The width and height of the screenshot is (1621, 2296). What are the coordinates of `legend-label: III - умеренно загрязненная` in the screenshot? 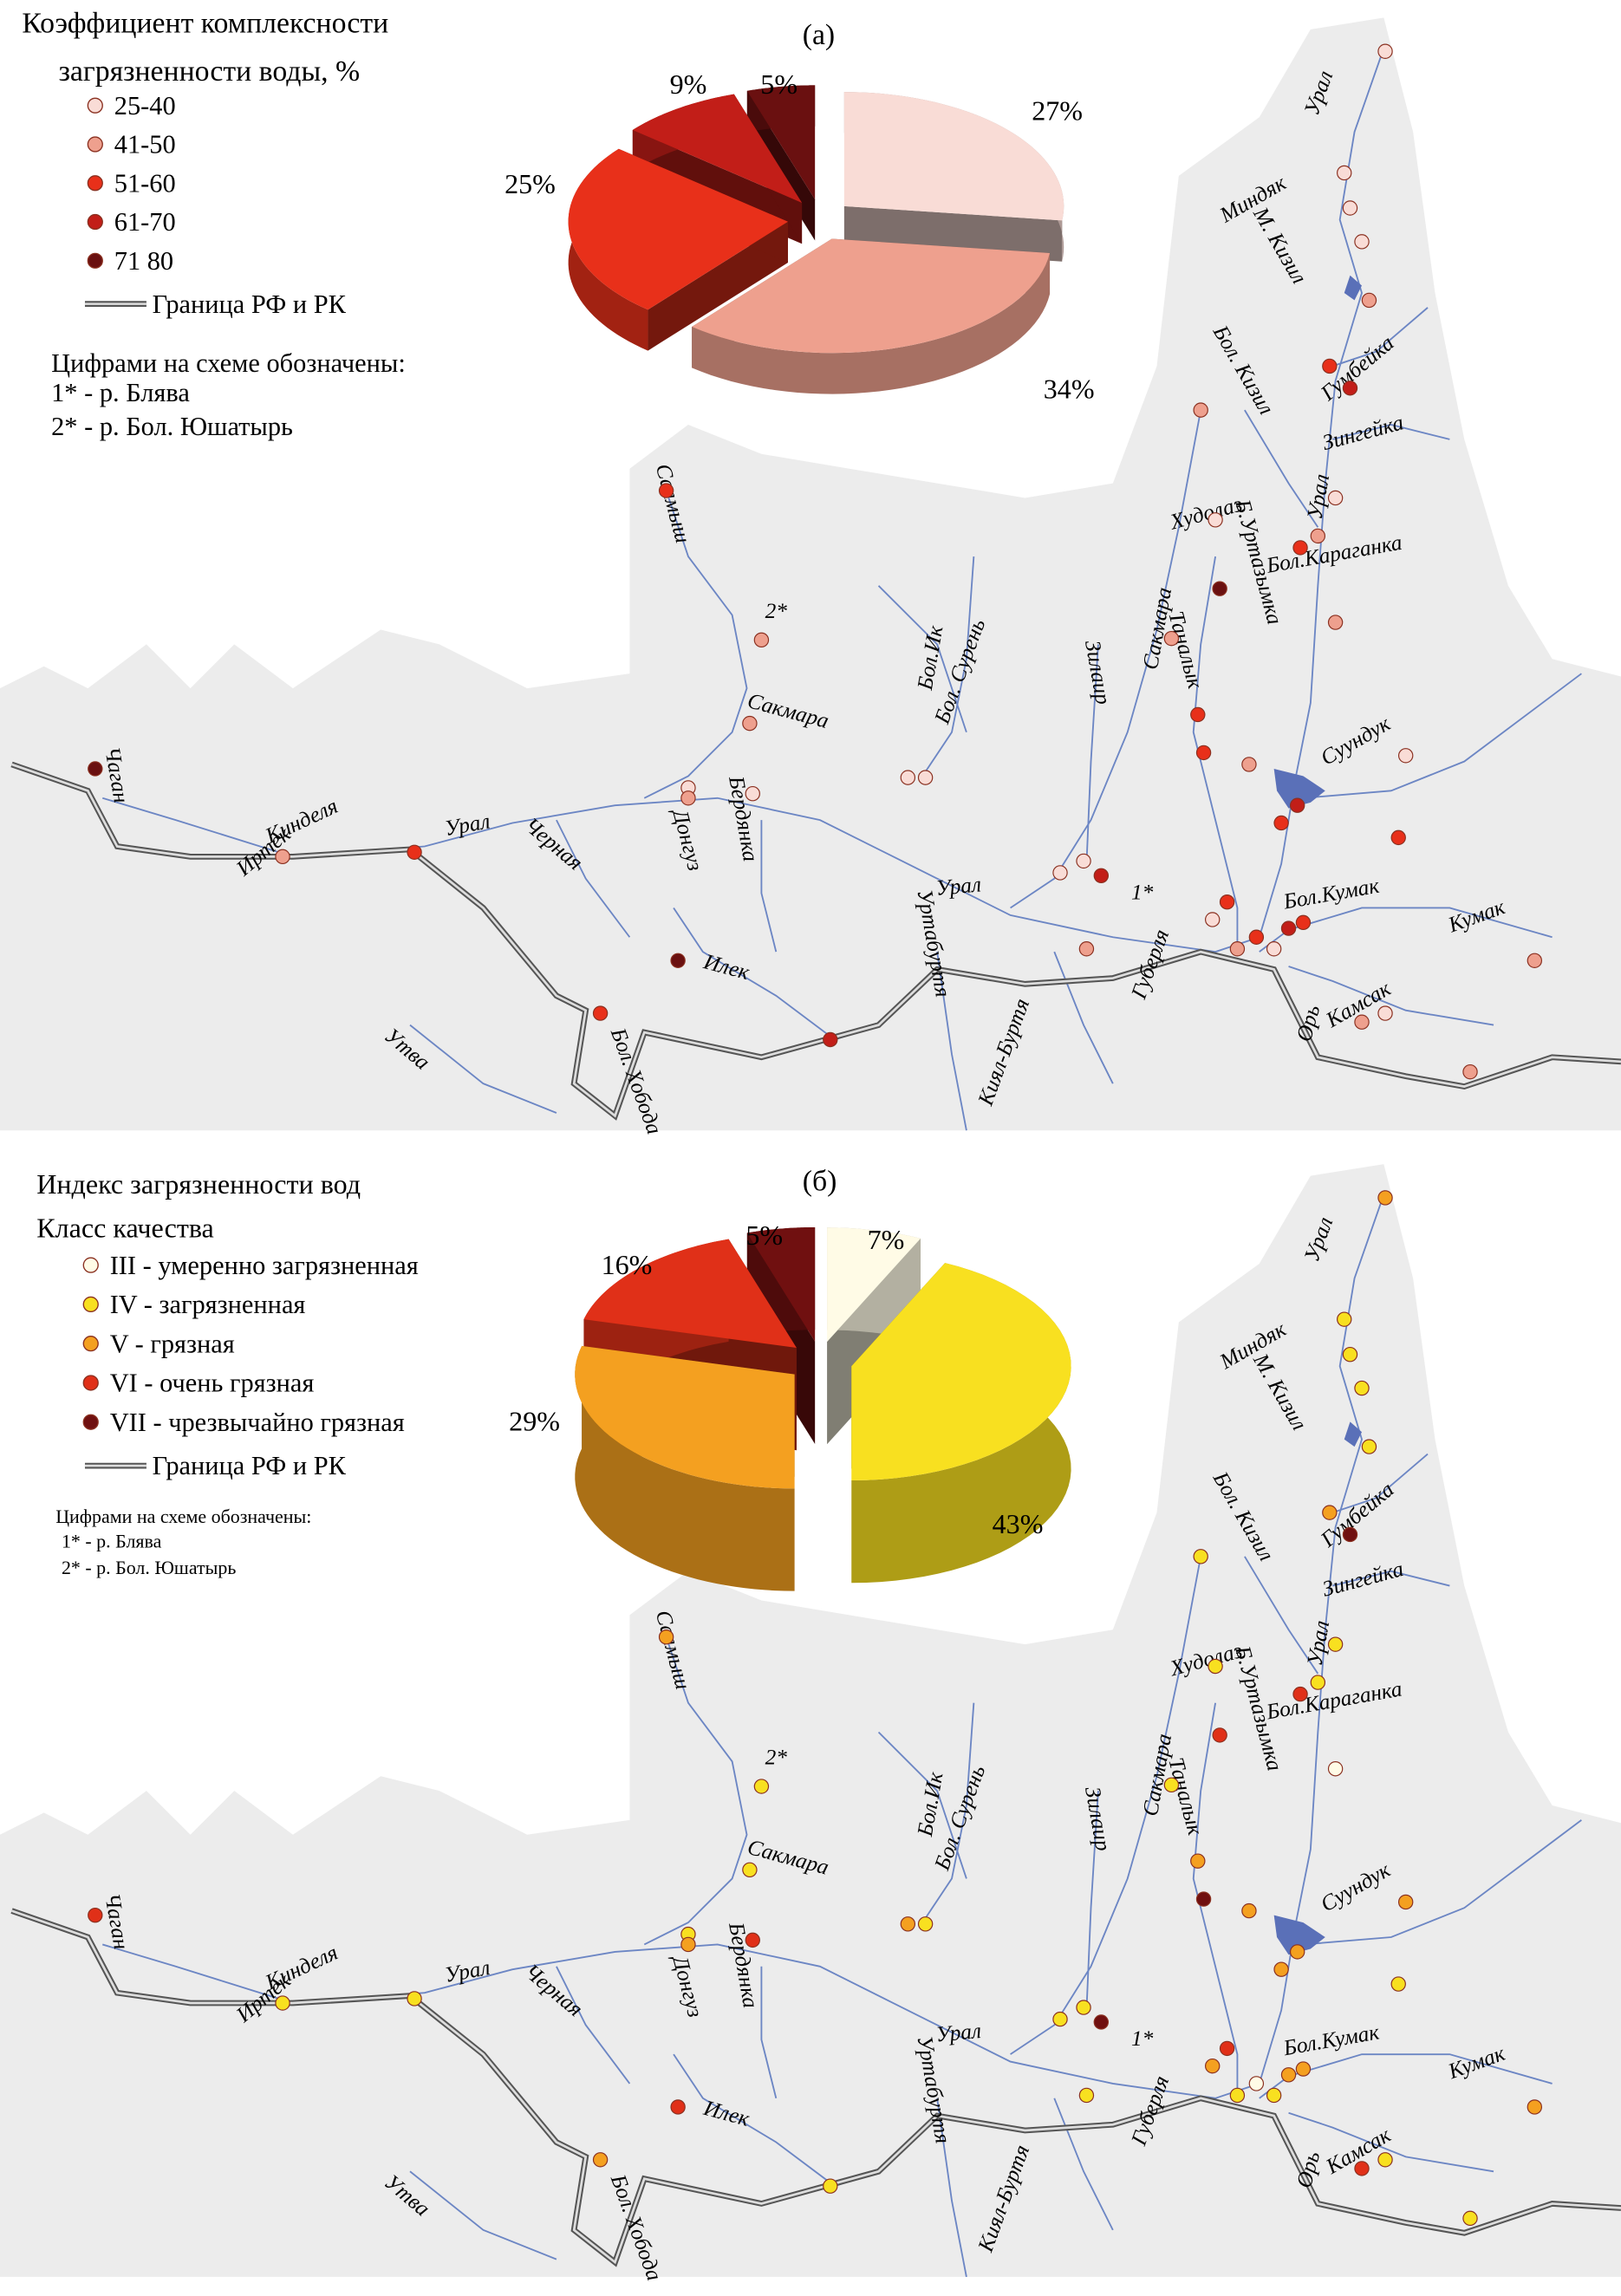 It's located at (264, 1265).